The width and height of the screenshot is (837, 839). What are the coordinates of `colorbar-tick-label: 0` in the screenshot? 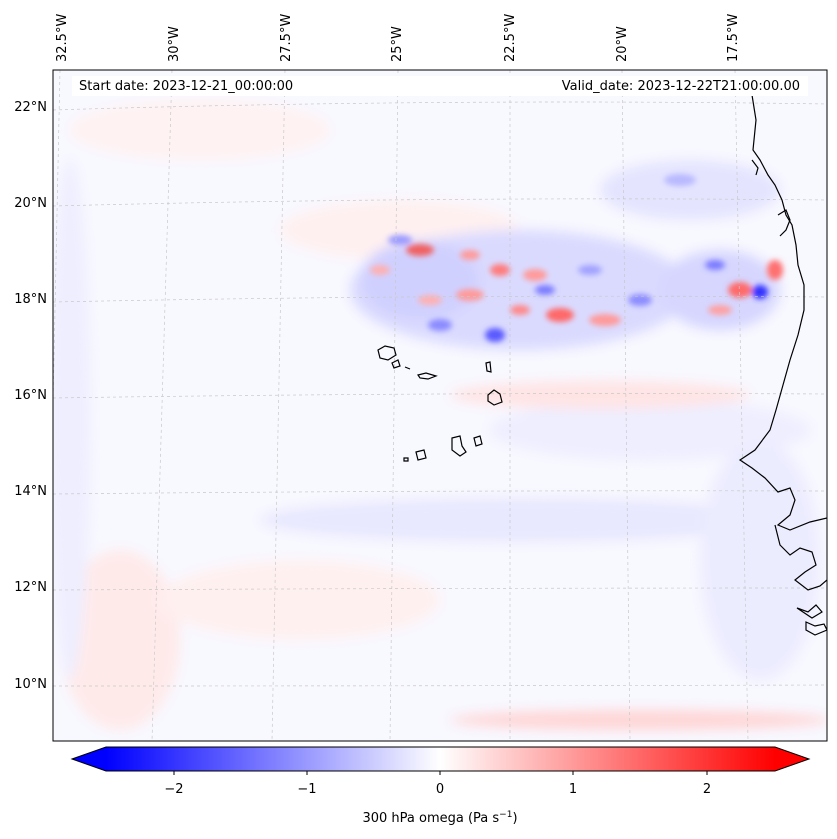 It's located at (440, 789).